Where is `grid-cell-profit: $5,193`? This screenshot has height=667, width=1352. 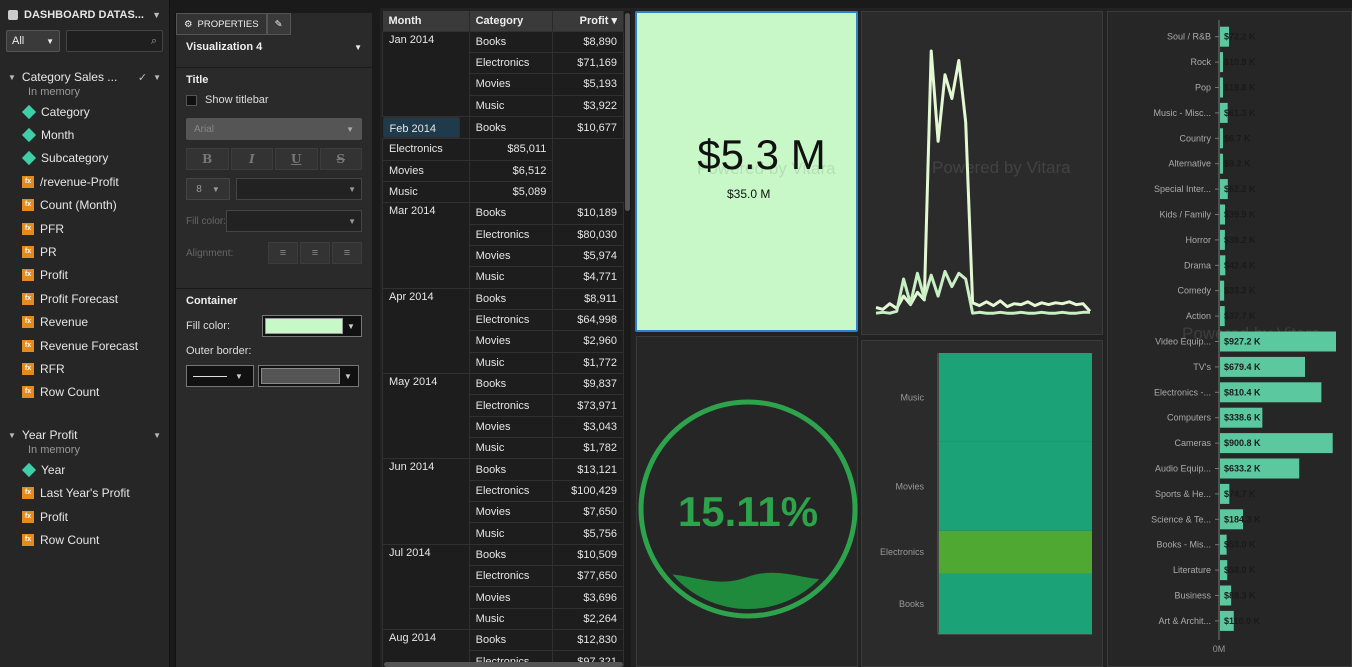
grid-cell-profit: $5,193 is located at coordinates (588, 84).